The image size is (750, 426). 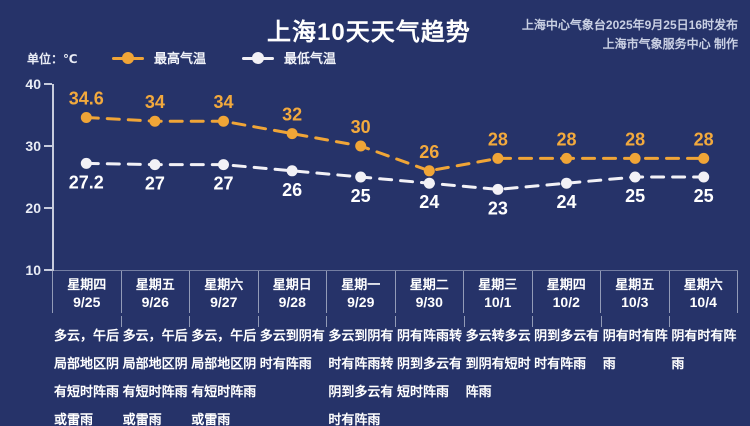 I want to click on legend-item-min-temp: 最低气温, so click(x=289, y=57).